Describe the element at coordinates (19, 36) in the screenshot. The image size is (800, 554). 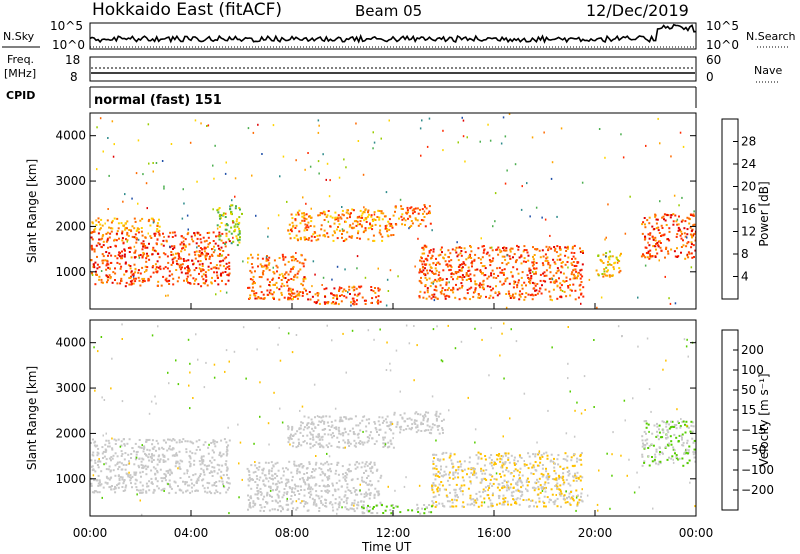
I see `noise-left-label: N.Sky` at that location.